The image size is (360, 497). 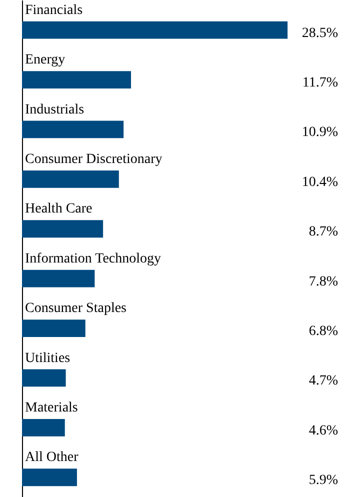 I want to click on data-label: 4.6%, so click(x=323, y=430).